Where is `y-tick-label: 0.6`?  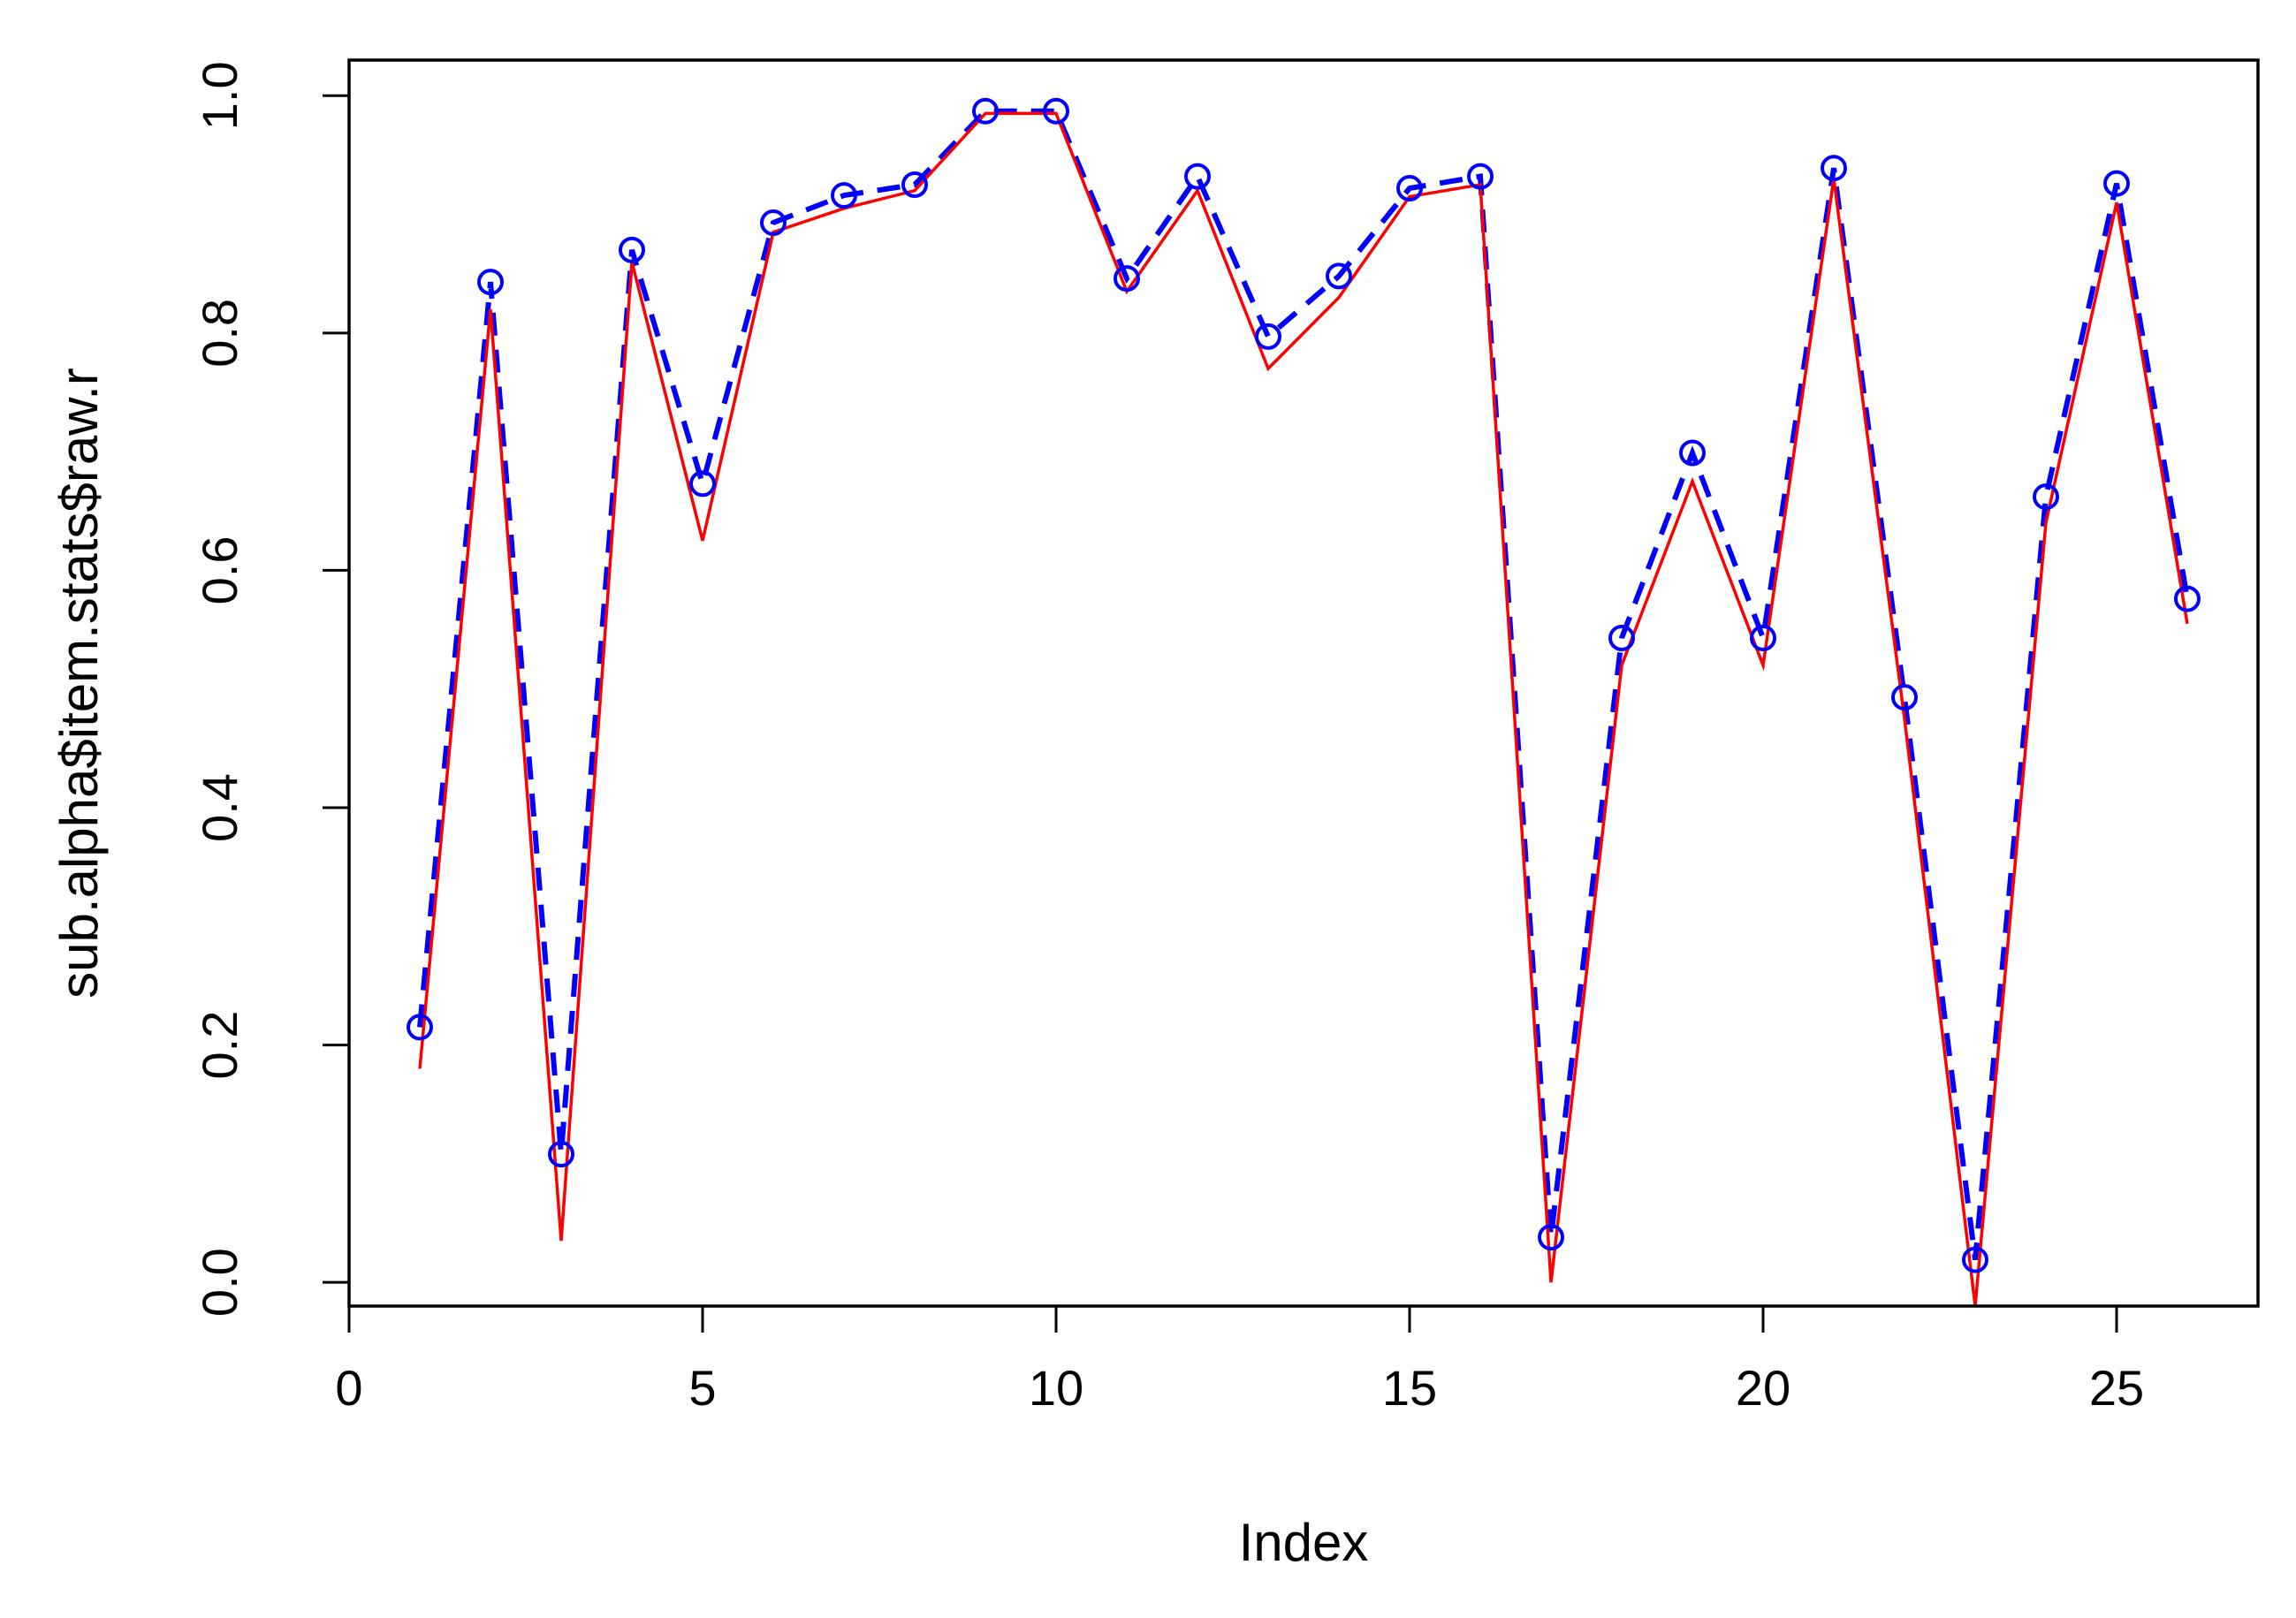 y-tick-label: 0.6 is located at coordinates (220, 570).